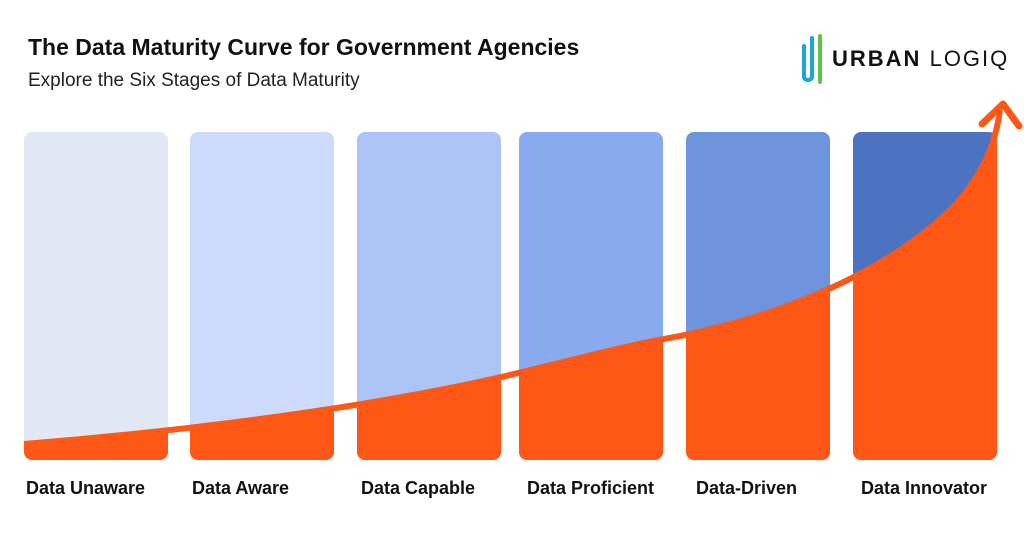 Image resolution: width=1024 pixels, height=538 pixels. What do you see at coordinates (241, 488) in the screenshot?
I see `stage-label: Data Aware` at bounding box center [241, 488].